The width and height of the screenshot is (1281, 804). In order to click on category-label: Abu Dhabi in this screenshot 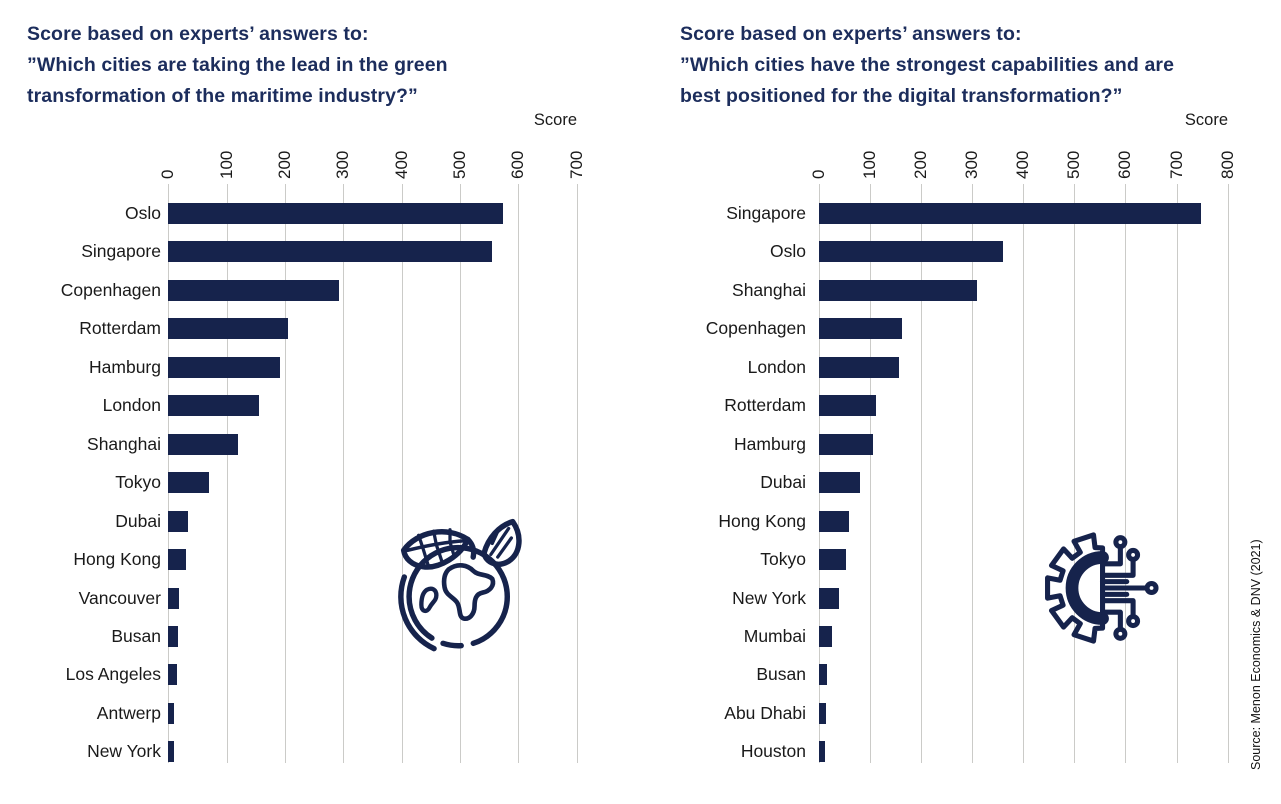, I will do `click(765, 712)`.